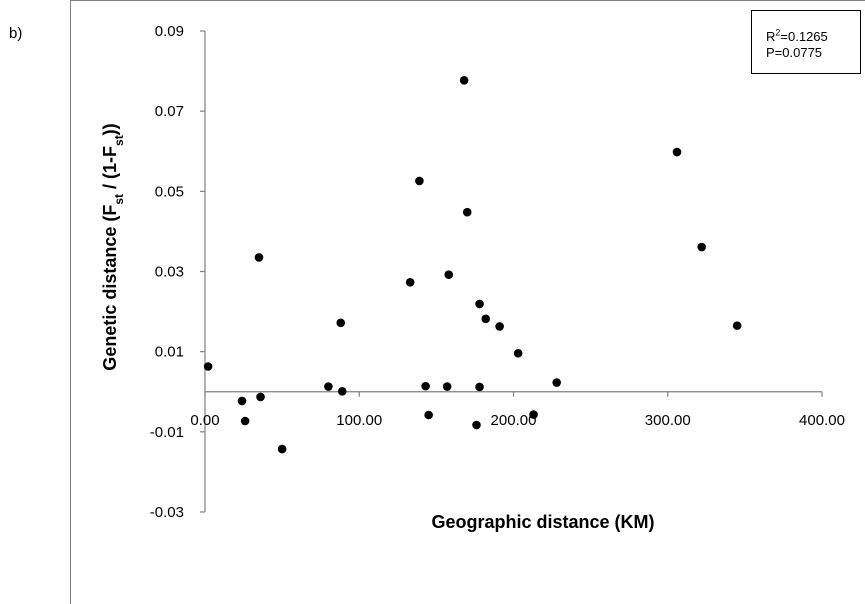 The width and height of the screenshot is (865, 604). Describe the element at coordinates (169, 31) in the screenshot. I see `y-tick-label: 0.09` at that location.